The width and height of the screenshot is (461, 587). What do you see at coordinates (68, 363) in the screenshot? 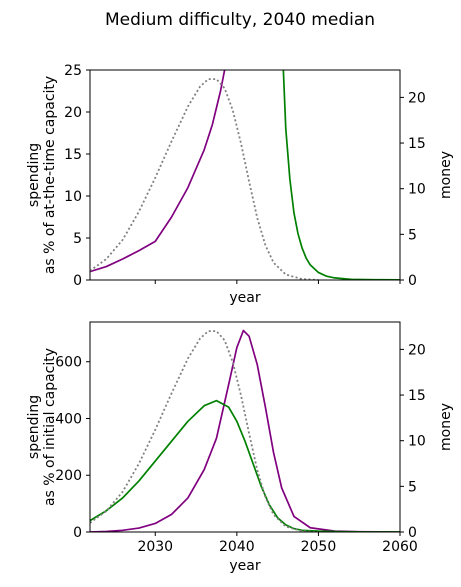
I see `y-left-tick-label: 600` at bounding box center [68, 363].